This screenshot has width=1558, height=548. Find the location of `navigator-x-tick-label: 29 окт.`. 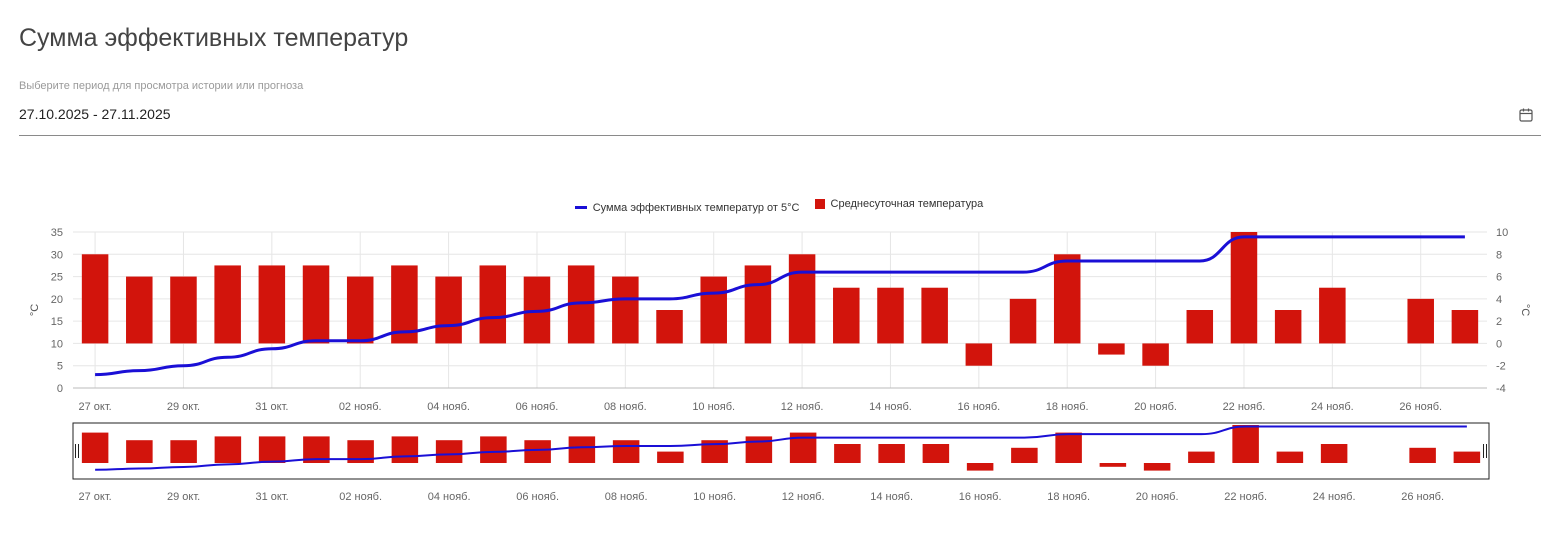

navigator-x-tick-label: 29 окт. is located at coordinates (183, 497).